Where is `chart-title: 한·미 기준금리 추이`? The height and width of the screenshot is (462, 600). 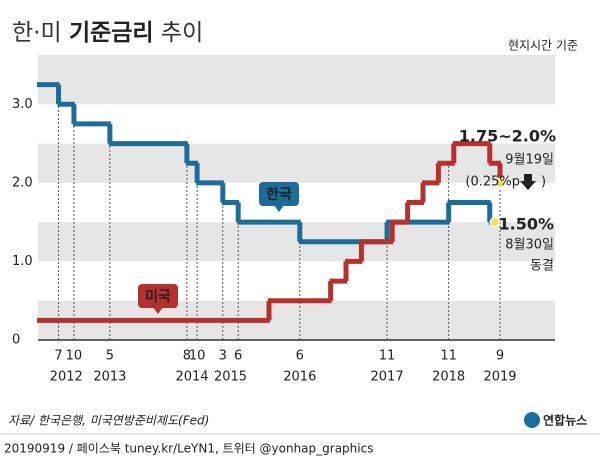
chart-title: 한·미 기준금리 추이 is located at coordinates (107, 33).